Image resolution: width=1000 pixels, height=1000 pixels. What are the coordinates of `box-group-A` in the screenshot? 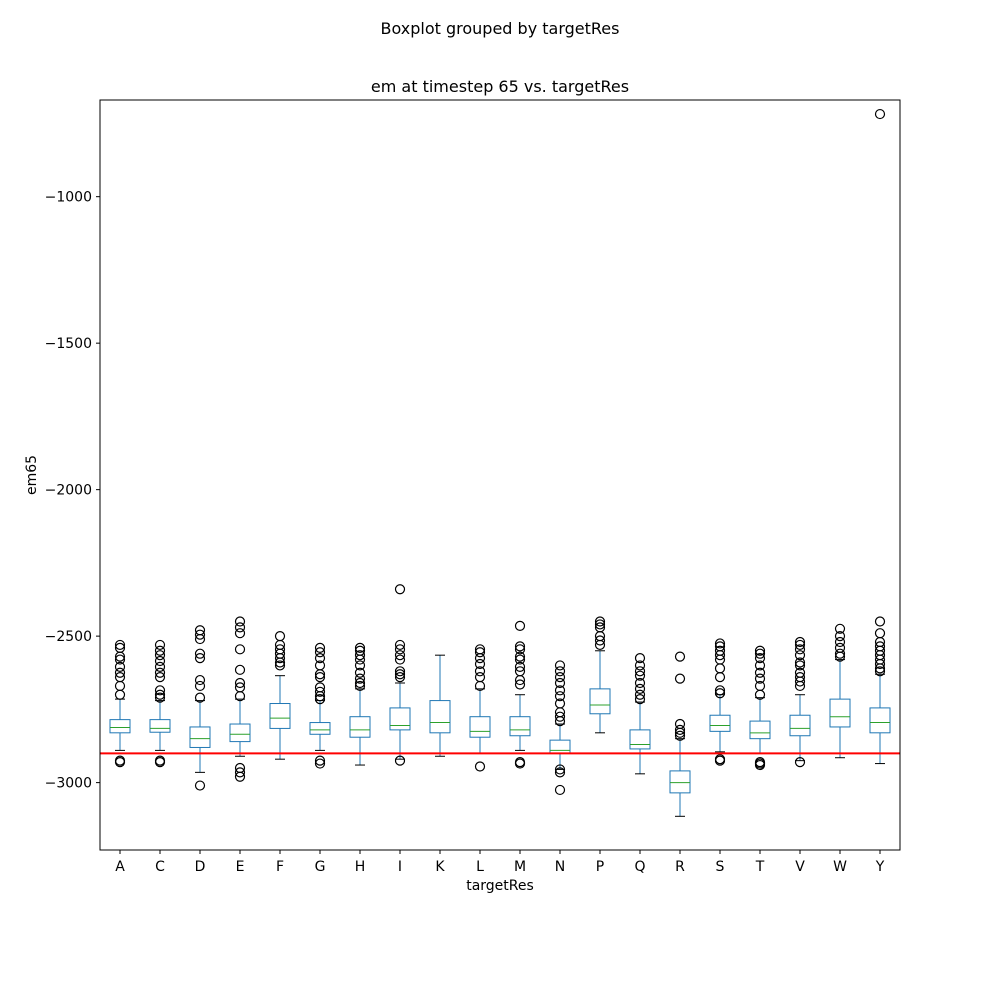 It's located at (120, 703).